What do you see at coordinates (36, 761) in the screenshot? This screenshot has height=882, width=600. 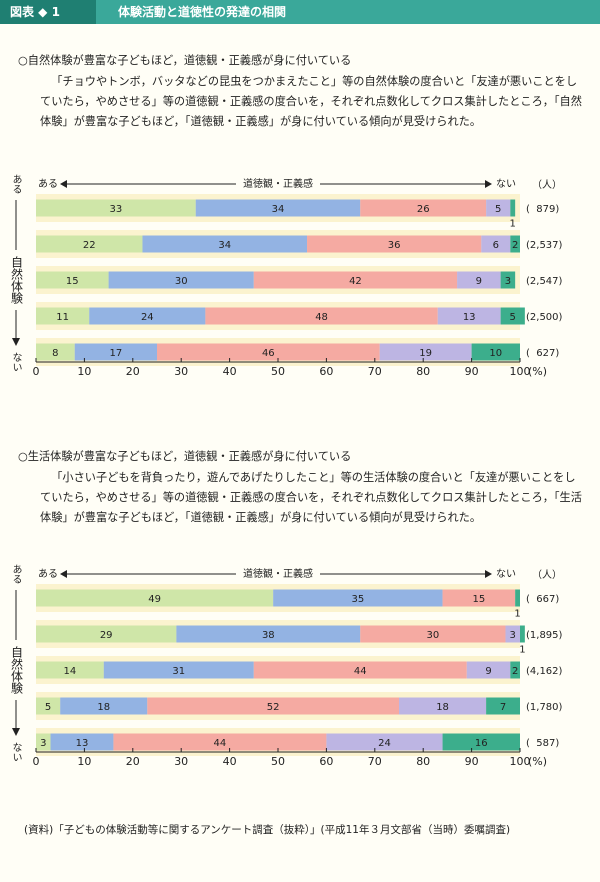 I see `x-tick-label: 0` at bounding box center [36, 761].